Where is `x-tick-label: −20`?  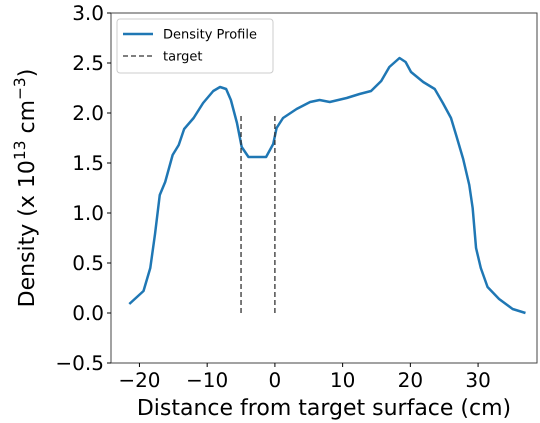 x-tick-label: −20 is located at coordinates (139, 380).